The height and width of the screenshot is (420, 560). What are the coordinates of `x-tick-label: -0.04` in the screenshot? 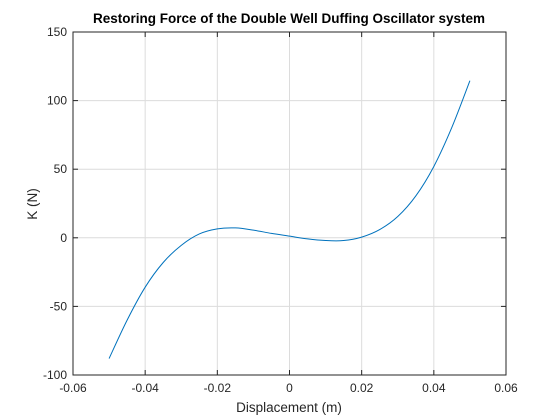 It's located at (145, 388).